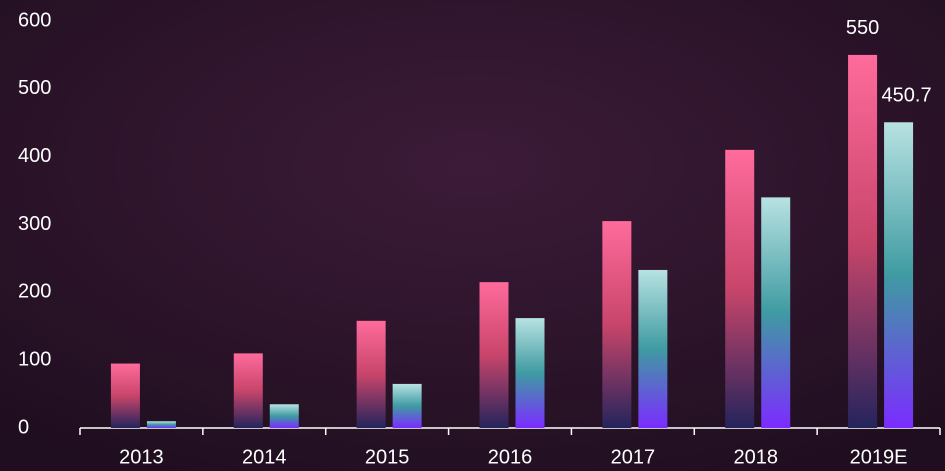  Describe the element at coordinates (34, 224) in the screenshot. I see `y-tick-label: 300` at that location.